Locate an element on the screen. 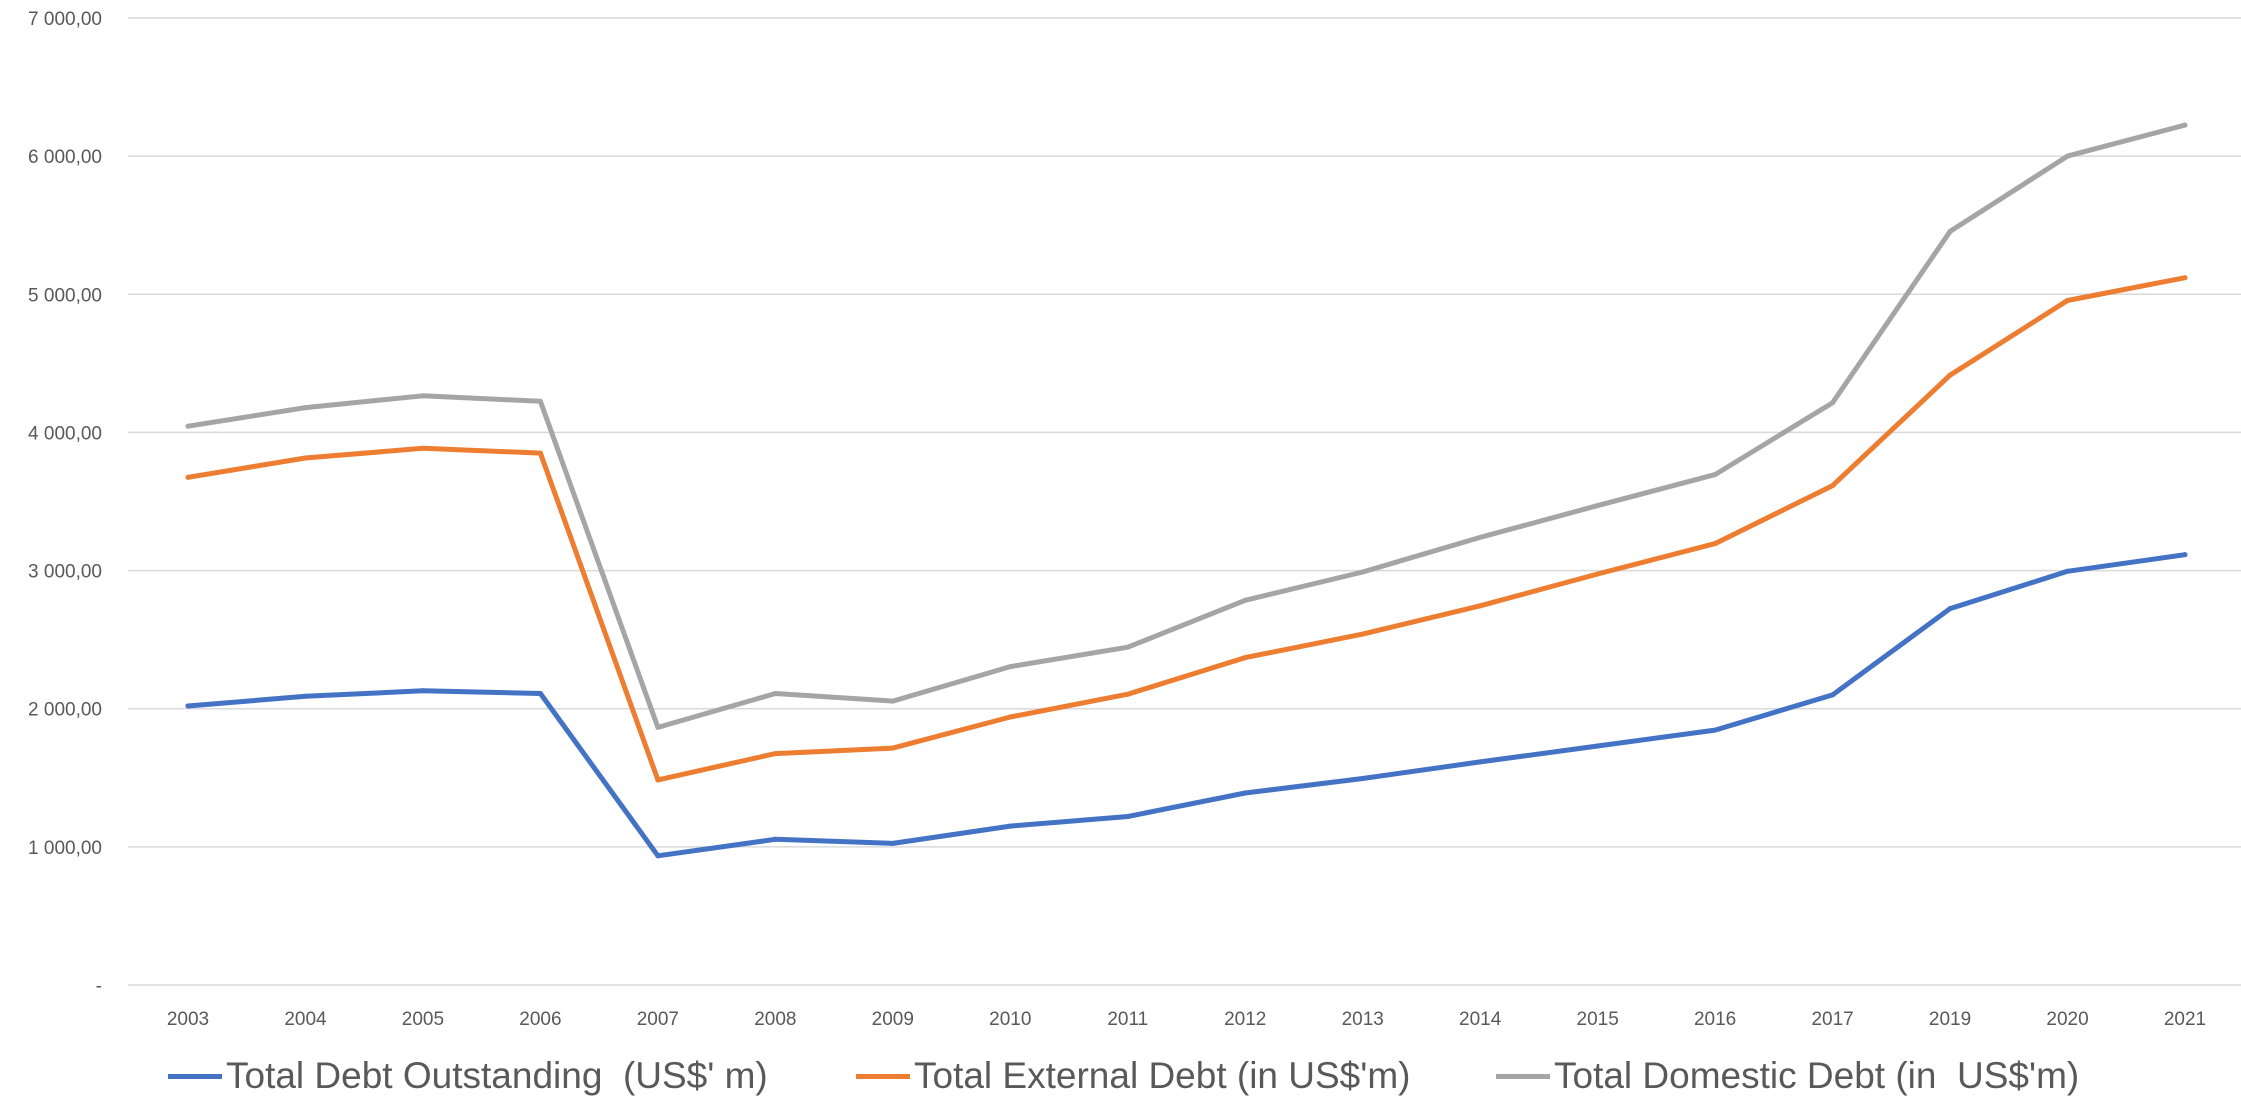  x-tick-label: 2007 is located at coordinates (658, 1019).